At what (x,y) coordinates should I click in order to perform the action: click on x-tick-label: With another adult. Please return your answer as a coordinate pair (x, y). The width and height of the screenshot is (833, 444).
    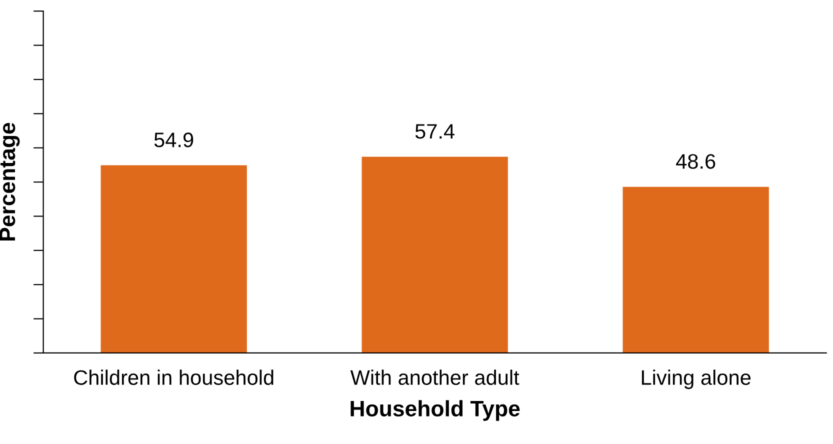
    Looking at the image, I should click on (435, 377).